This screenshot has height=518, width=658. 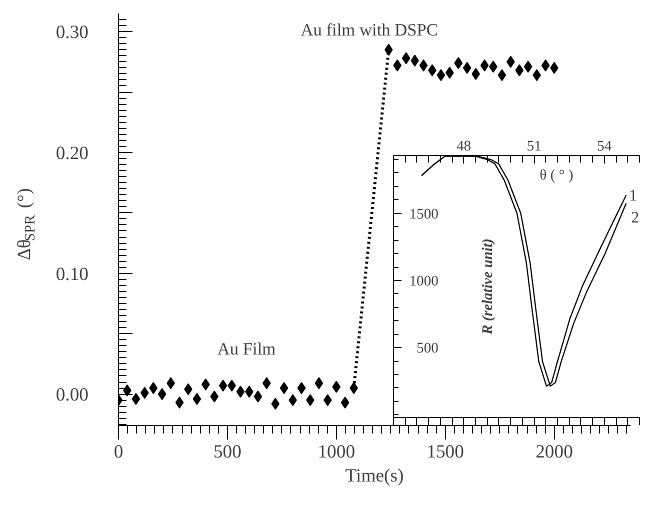 I want to click on x-tick-label: 1500, so click(x=445, y=452).